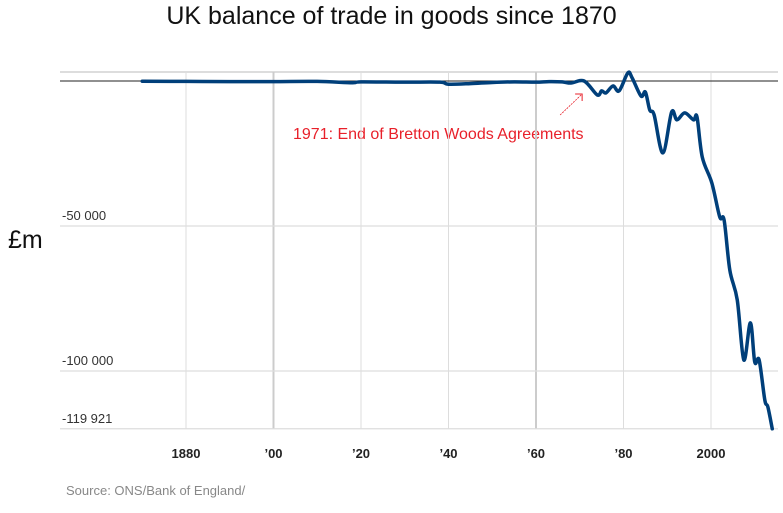  What do you see at coordinates (273, 453) in the screenshot?
I see `x-tick-label: ’00` at bounding box center [273, 453].